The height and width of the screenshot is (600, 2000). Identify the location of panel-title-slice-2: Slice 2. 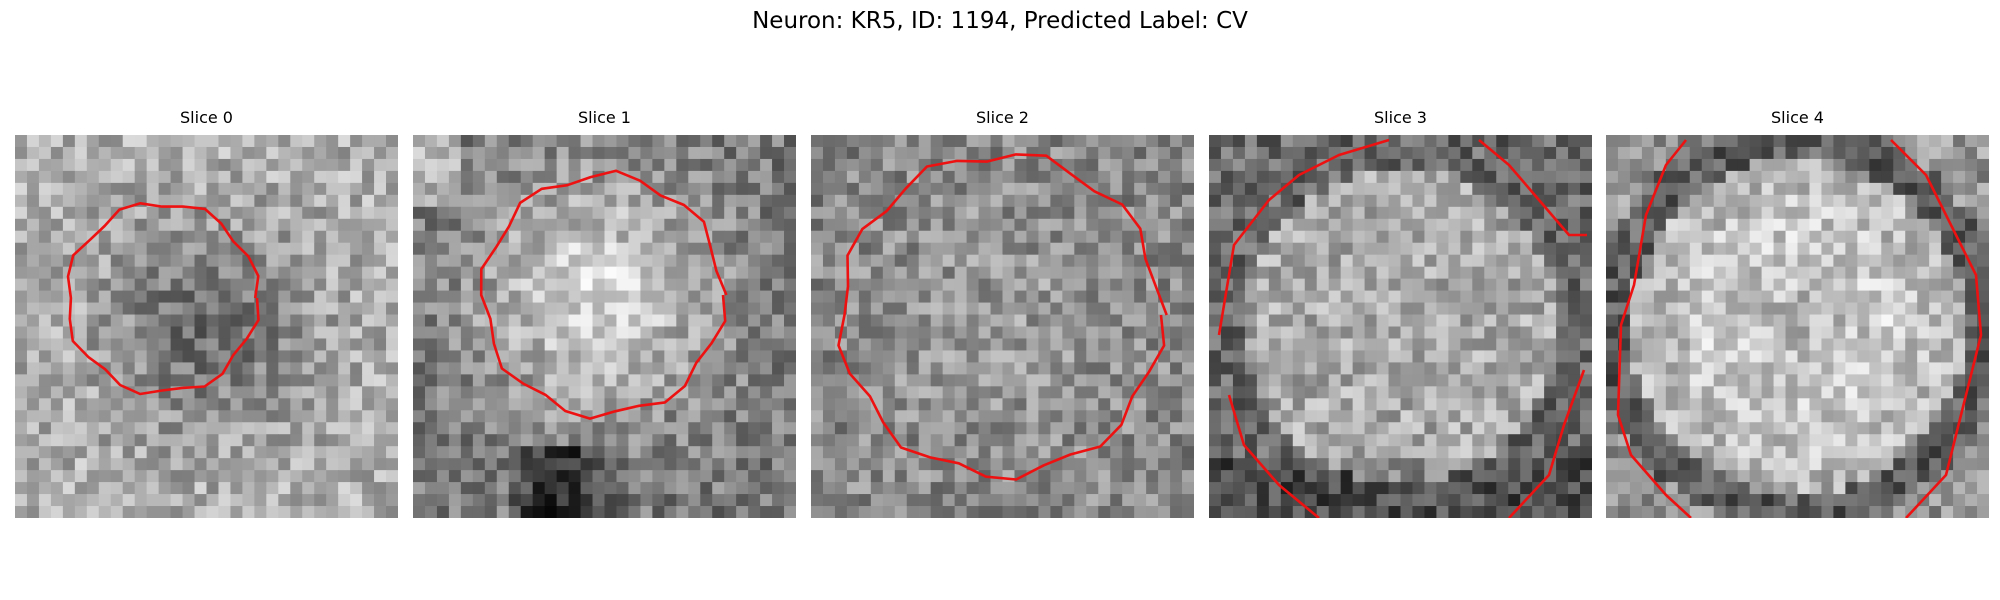
(1002, 117).